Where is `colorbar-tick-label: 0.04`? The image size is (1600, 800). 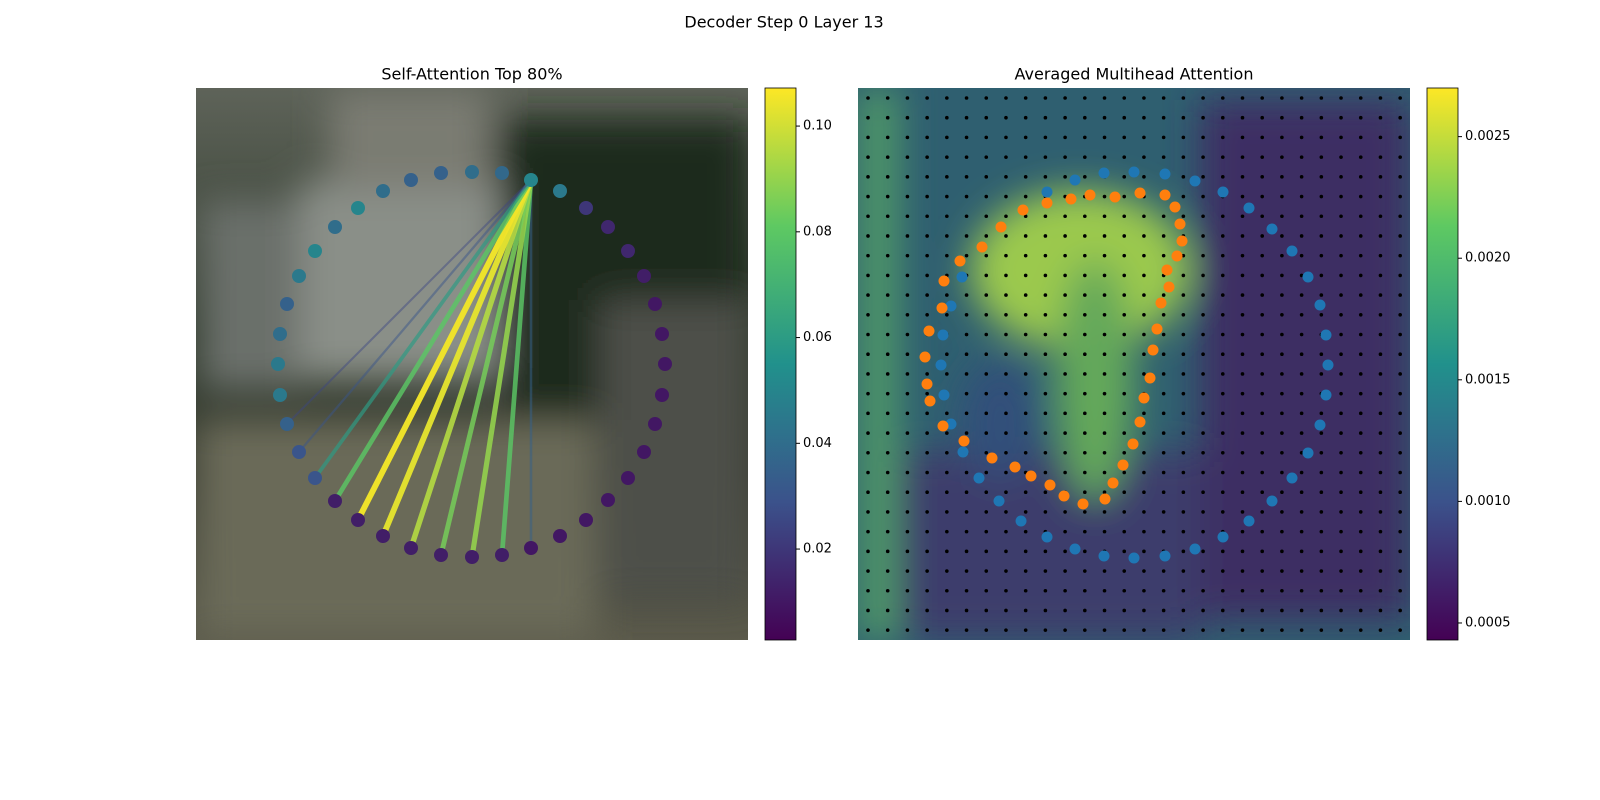
colorbar-tick-label: 0.04 is located at coordinates (817, 443).